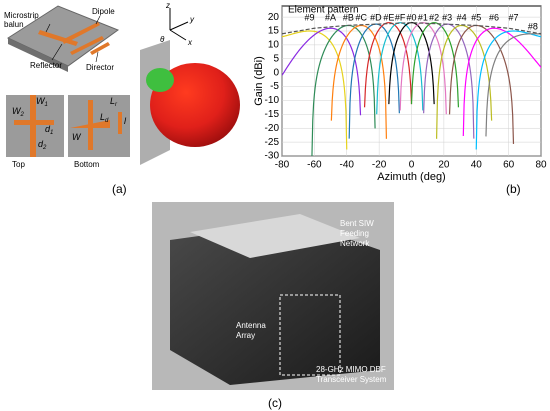 The image size is (550, 411). I want to click on dimension-sub: r, so click(116, 105).